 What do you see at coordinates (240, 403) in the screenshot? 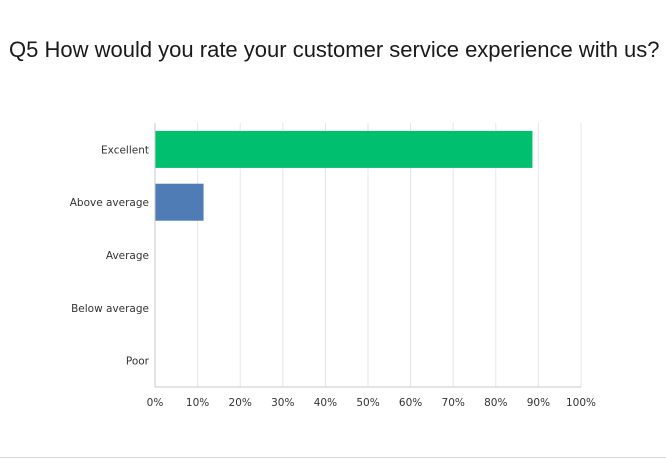
I see `x-tick-label: 20%` at bounding box center [240, 403].